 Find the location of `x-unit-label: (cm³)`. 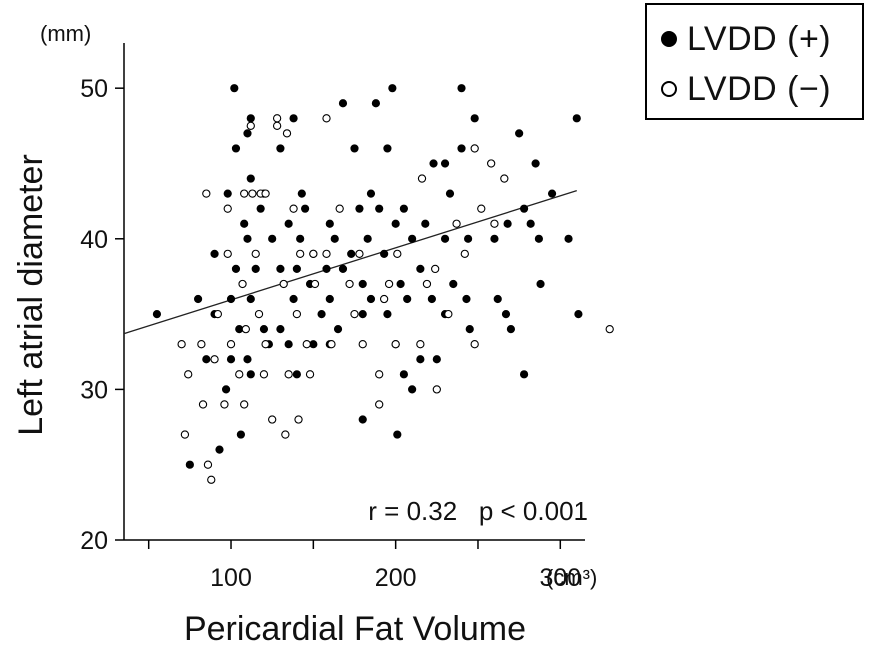

x-unit-label: (cm³) is located at coordinates (571, 577).